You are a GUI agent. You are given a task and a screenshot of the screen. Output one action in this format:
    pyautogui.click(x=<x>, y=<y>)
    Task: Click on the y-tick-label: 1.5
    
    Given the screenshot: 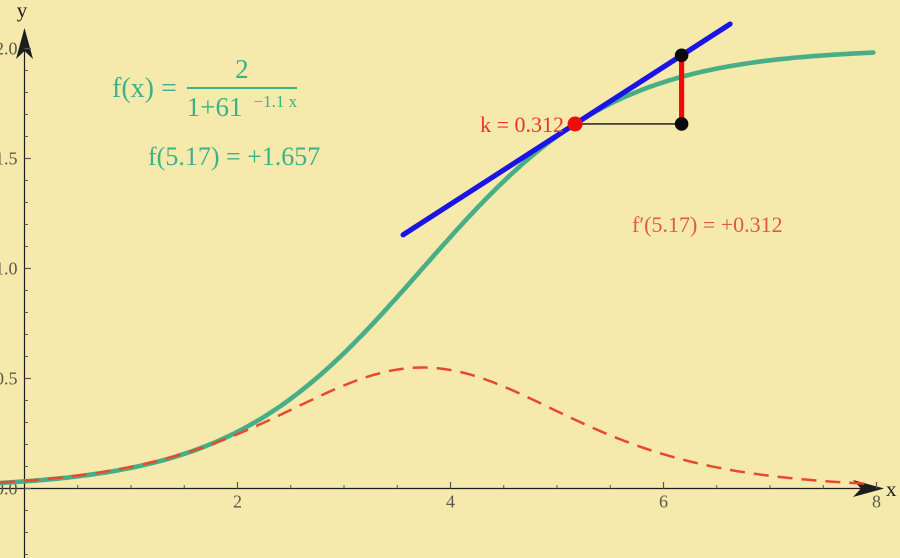 What is the action you would take?
    pyautogui.click(x=9, y=159)
    